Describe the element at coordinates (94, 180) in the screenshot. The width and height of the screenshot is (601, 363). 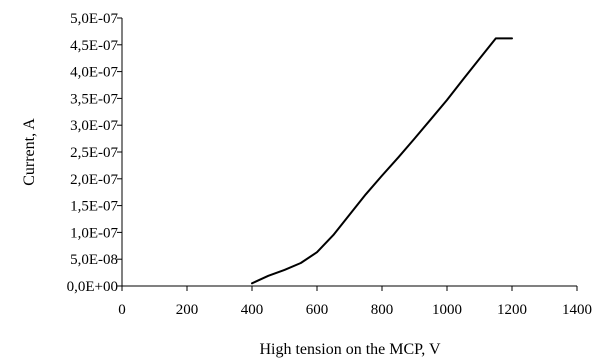
I see `y-tick-label: 2,0E-07` at that location.